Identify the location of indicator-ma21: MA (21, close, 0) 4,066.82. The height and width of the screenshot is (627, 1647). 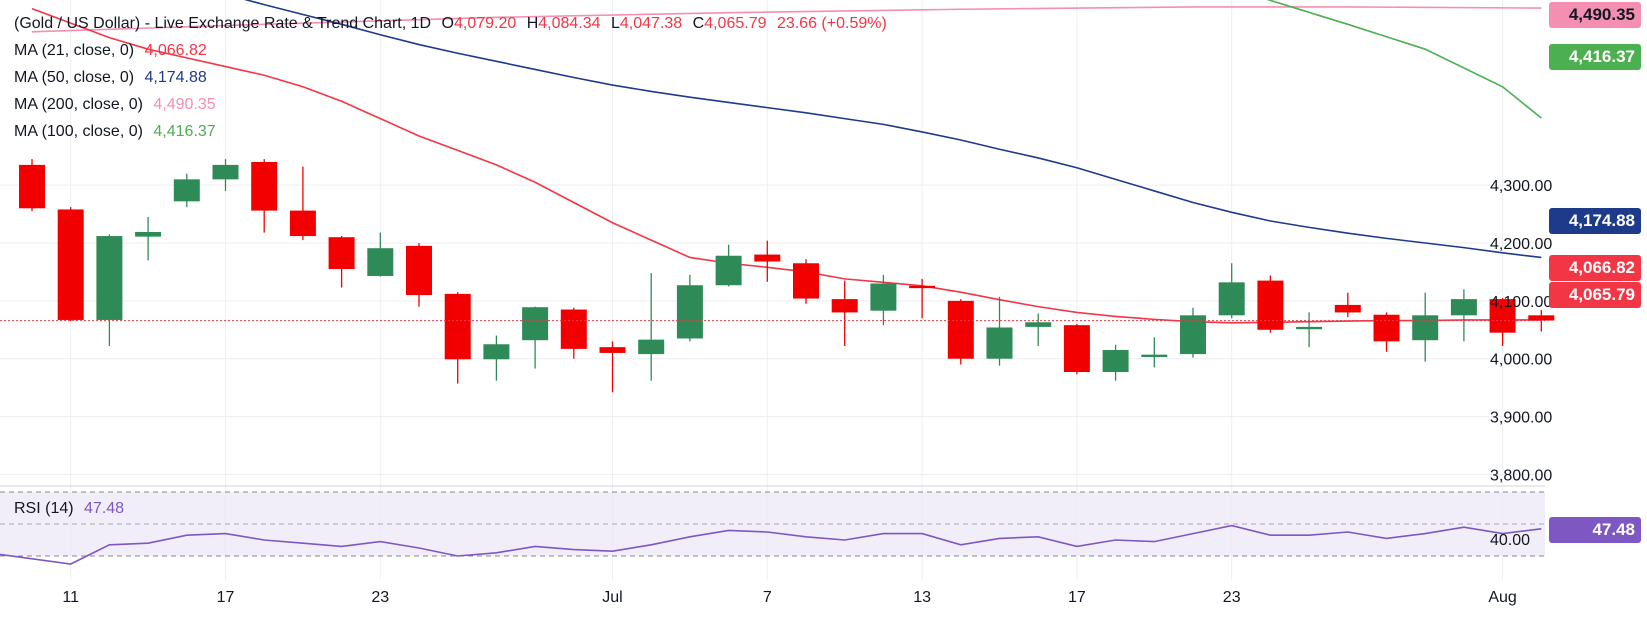
(113, 51).